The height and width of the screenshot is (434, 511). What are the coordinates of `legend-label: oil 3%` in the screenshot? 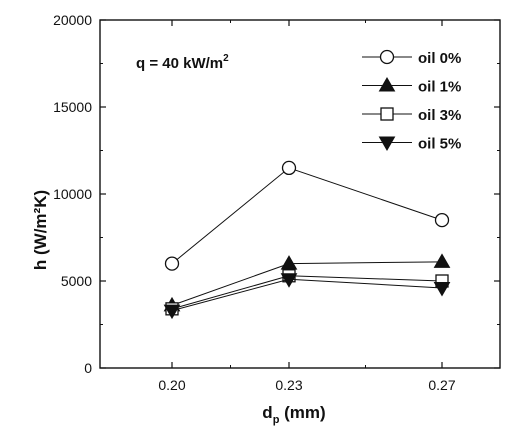 It's located at (439, 115).